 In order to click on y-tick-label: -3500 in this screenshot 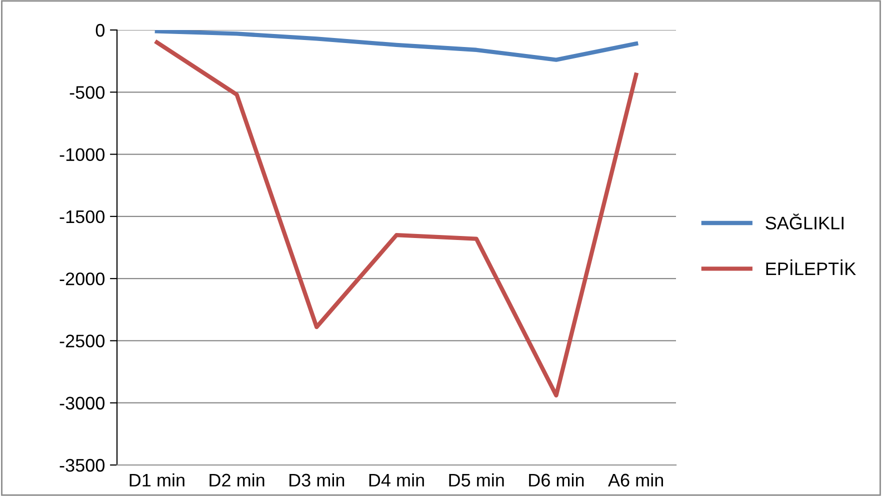, I will do `click(82, 465)`.